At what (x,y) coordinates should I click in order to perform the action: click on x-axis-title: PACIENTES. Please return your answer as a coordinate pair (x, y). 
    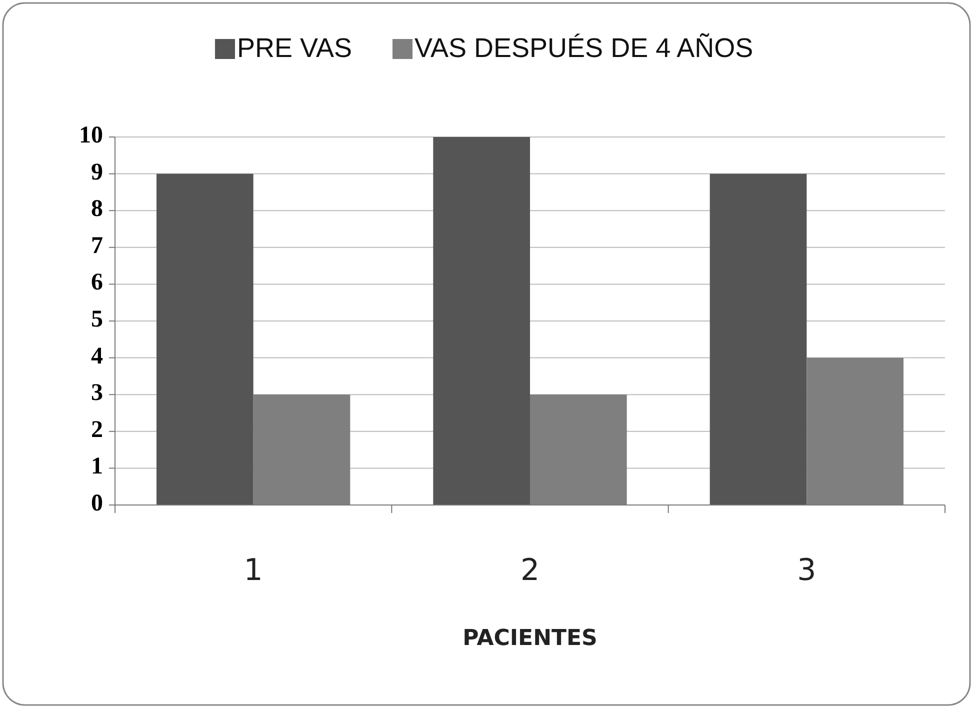
    Looking at the image, I should click on (530, 638).